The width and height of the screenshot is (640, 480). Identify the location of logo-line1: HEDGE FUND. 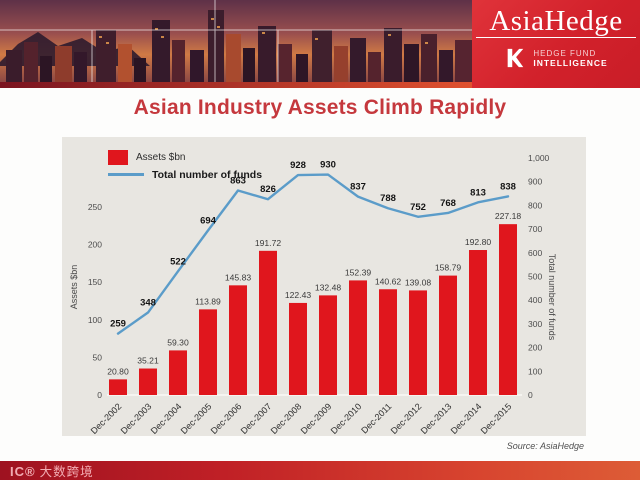
(565, 53).